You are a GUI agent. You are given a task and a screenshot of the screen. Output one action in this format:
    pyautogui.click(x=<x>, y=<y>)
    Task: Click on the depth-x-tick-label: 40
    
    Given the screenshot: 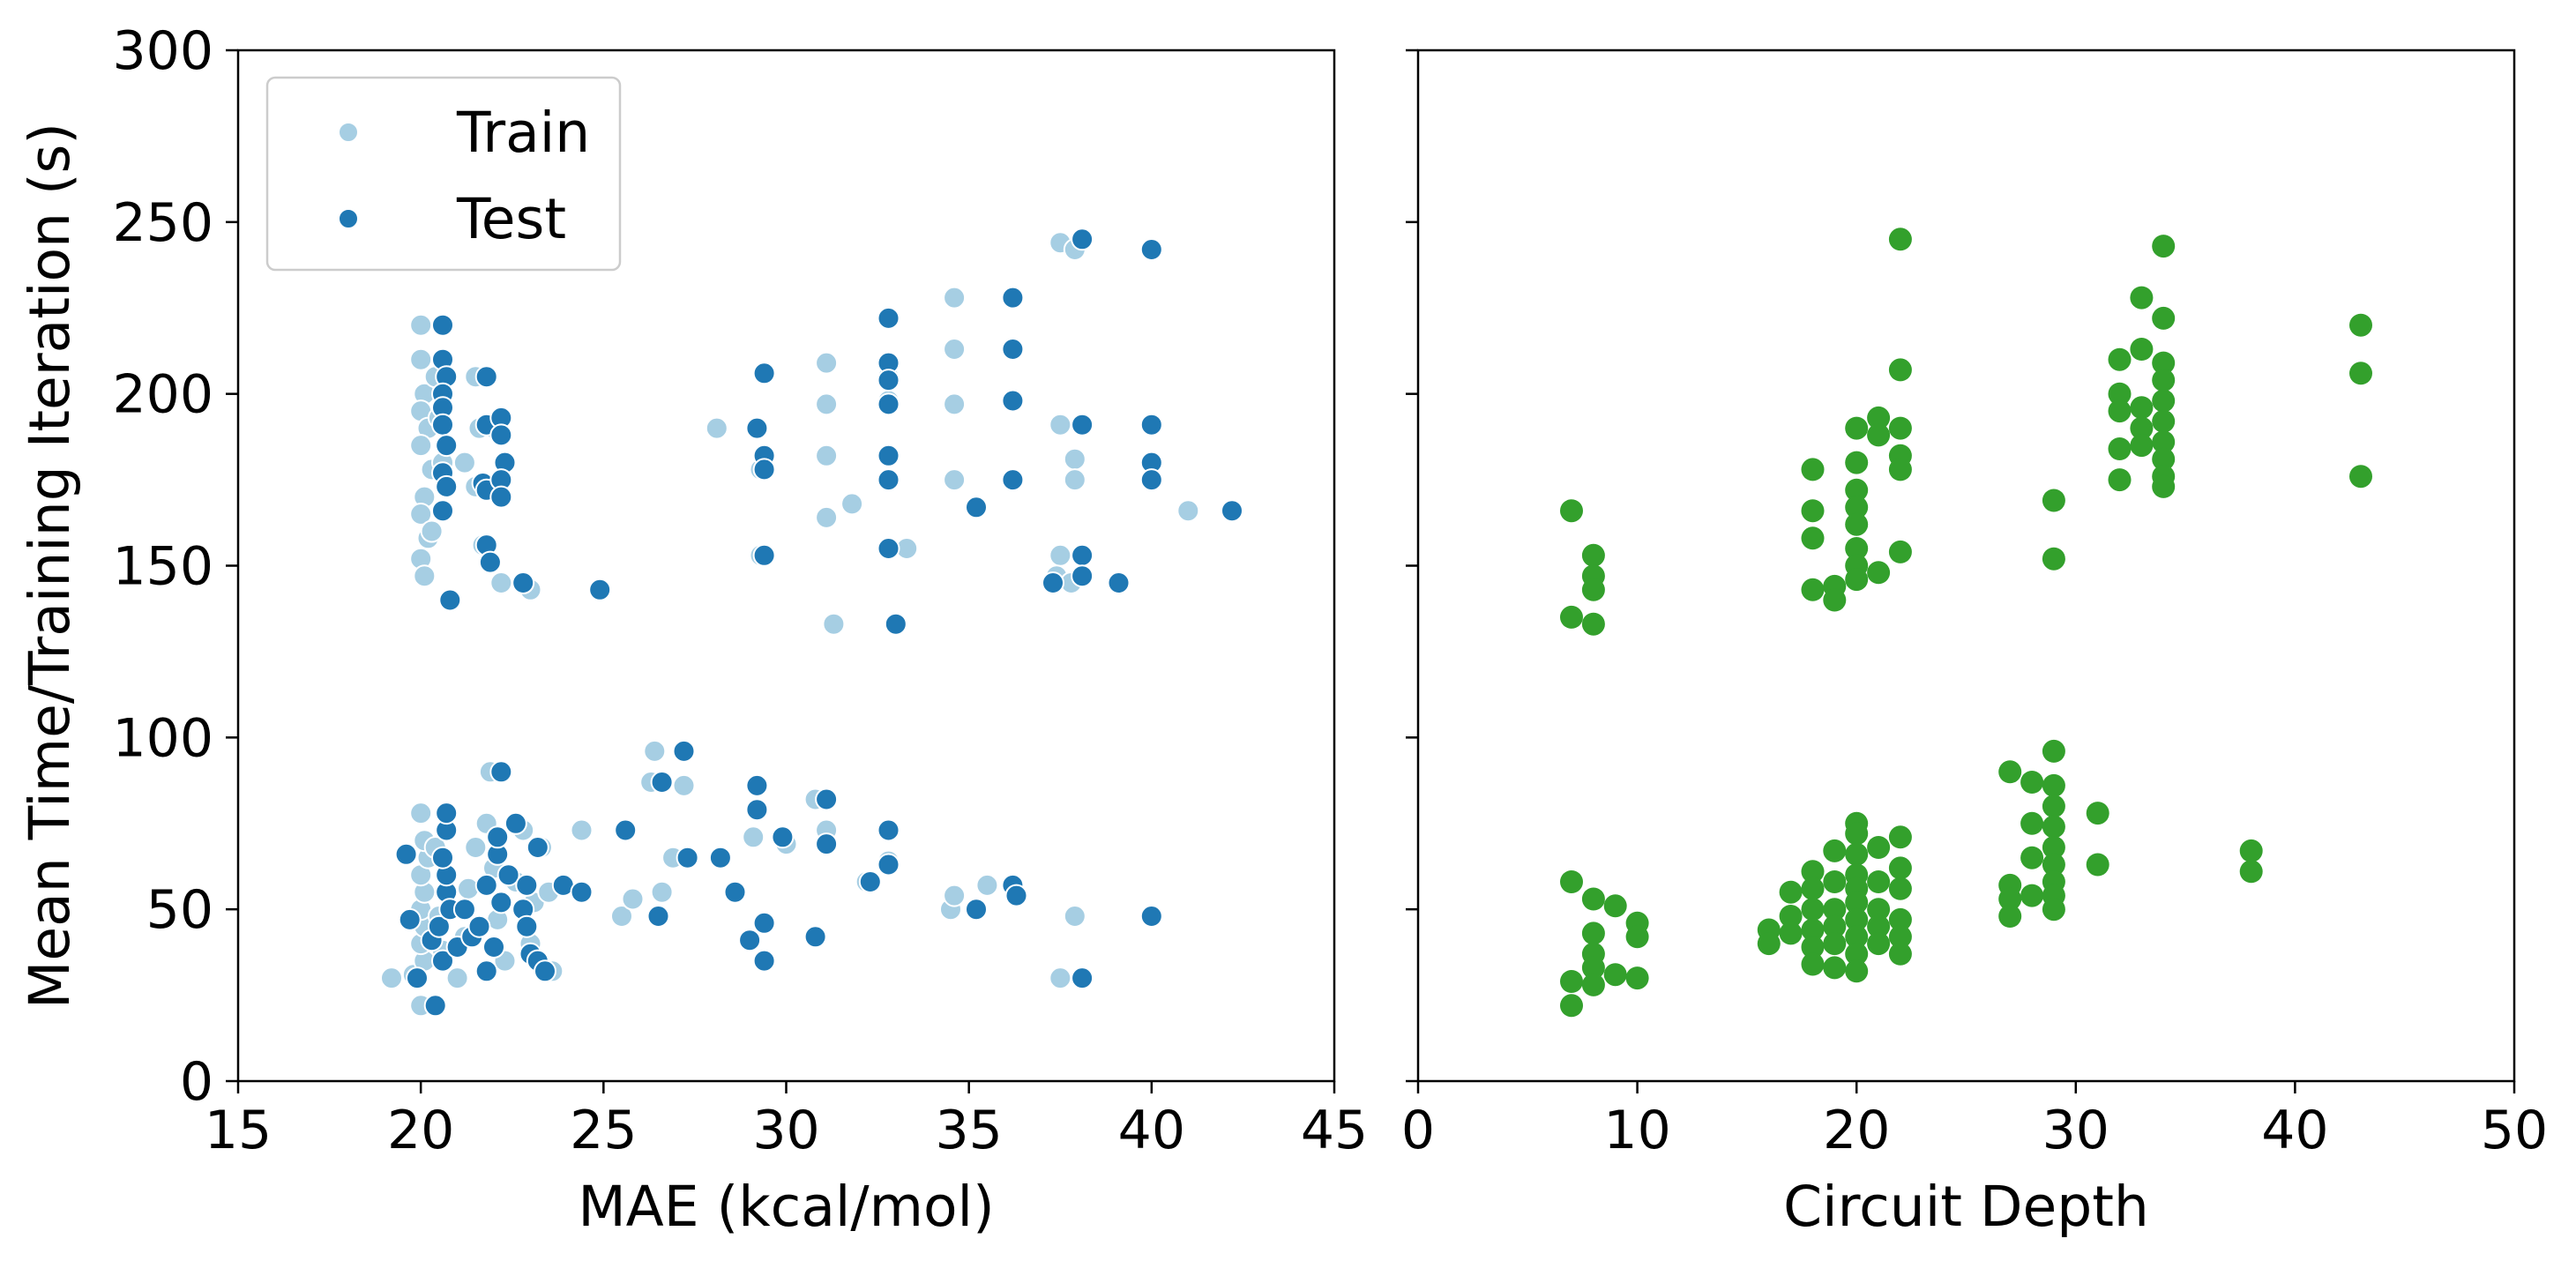 What is the action you would take?
    pyautogui.click(x=2294, y=1130)
    